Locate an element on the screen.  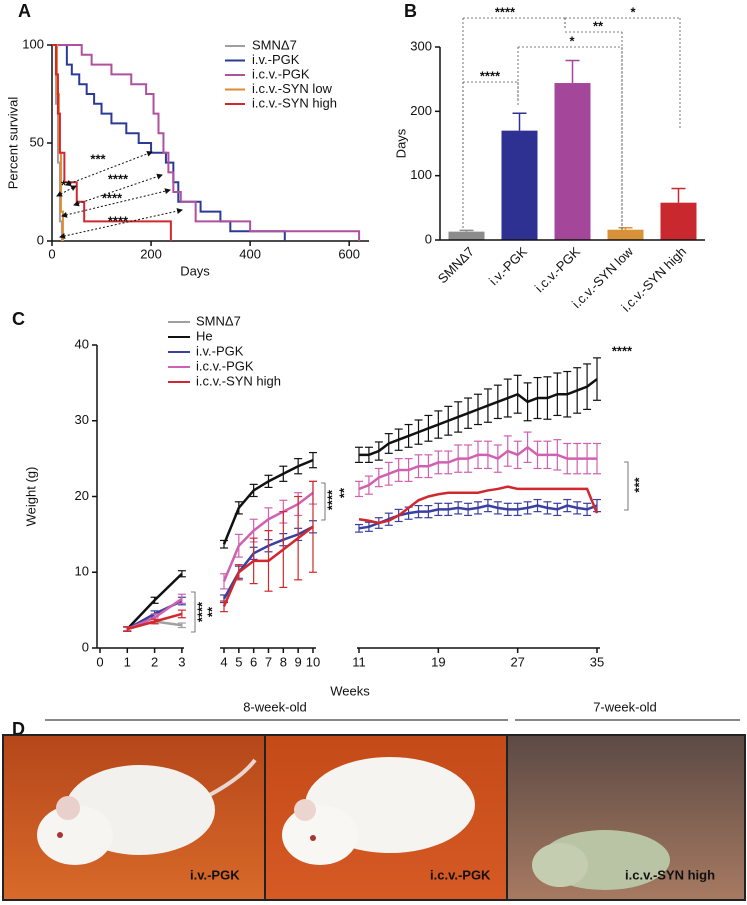
x-tick-label: i.c.v.-PGK is located at coordinates (558, 270).